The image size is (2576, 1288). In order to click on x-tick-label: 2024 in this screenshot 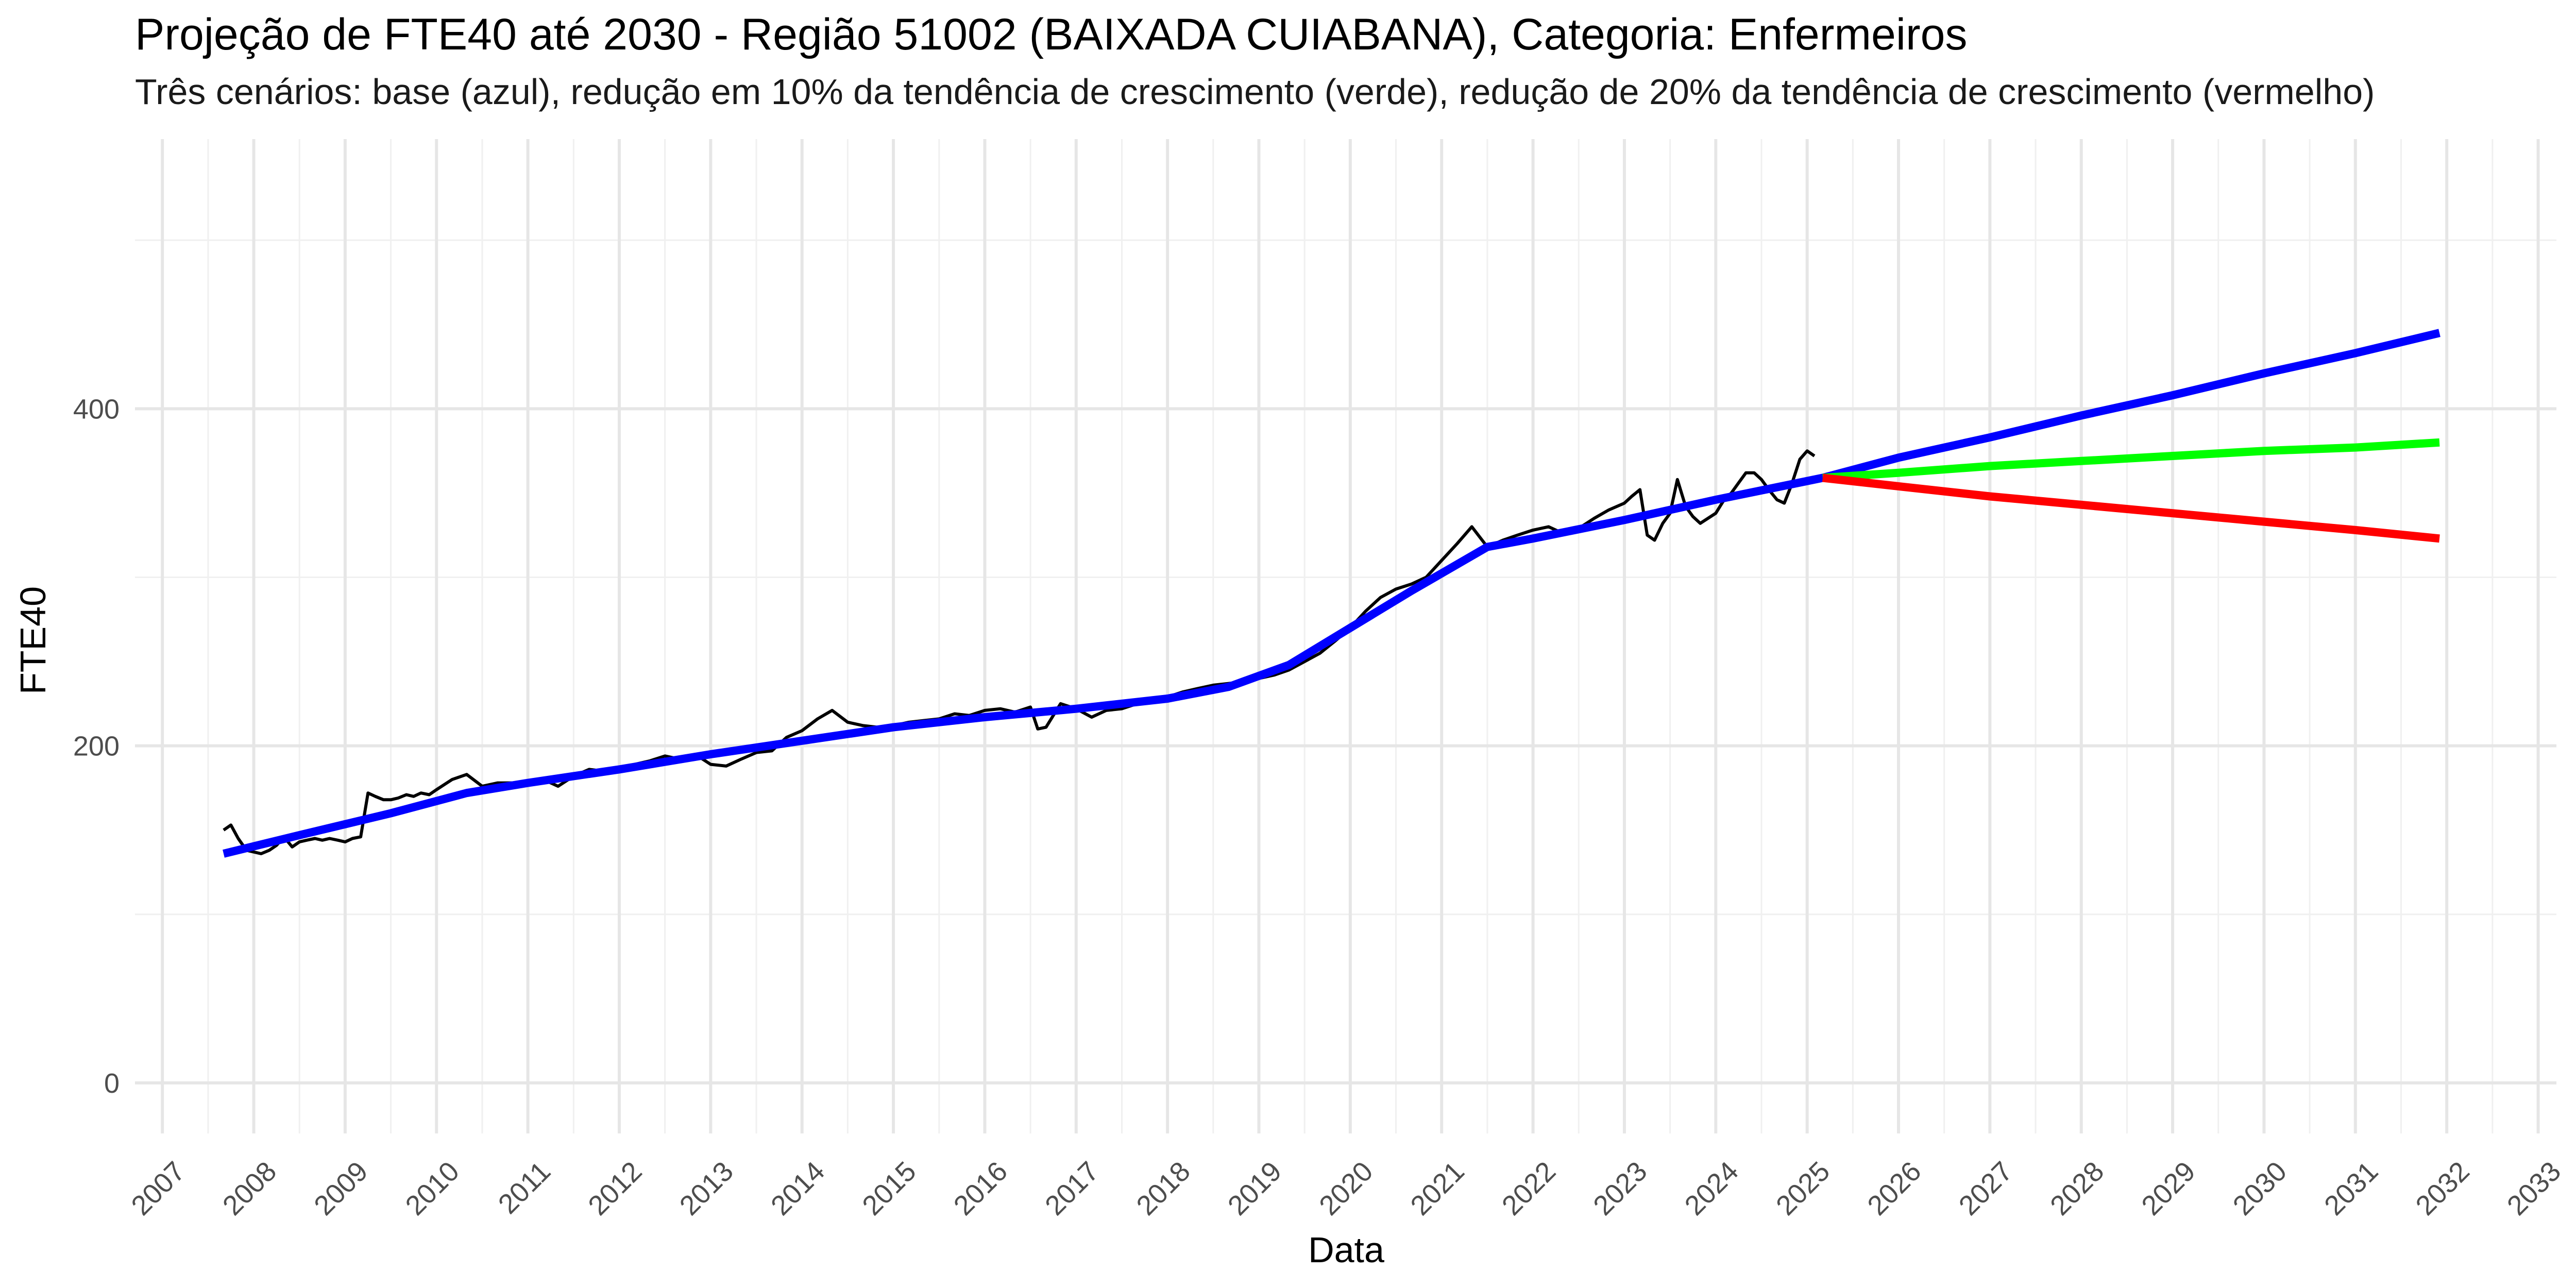, I will do `click(1711, 1188)`.